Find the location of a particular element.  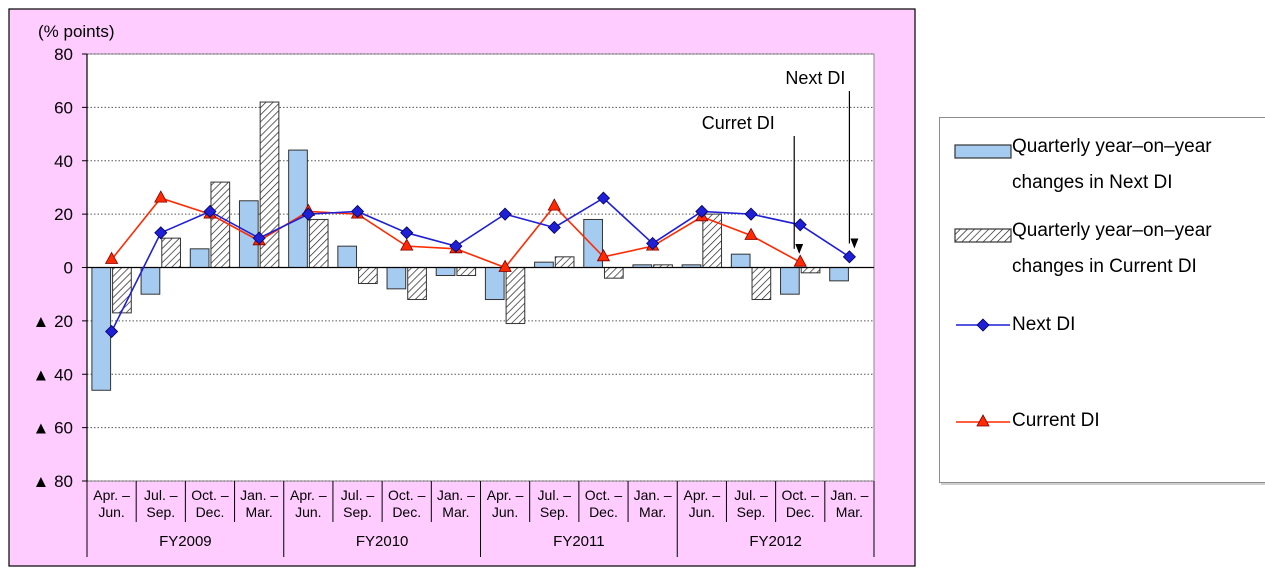

legend-label-next-change-line1: Quarterly year–on–year is located at coordinates (1112, 146).